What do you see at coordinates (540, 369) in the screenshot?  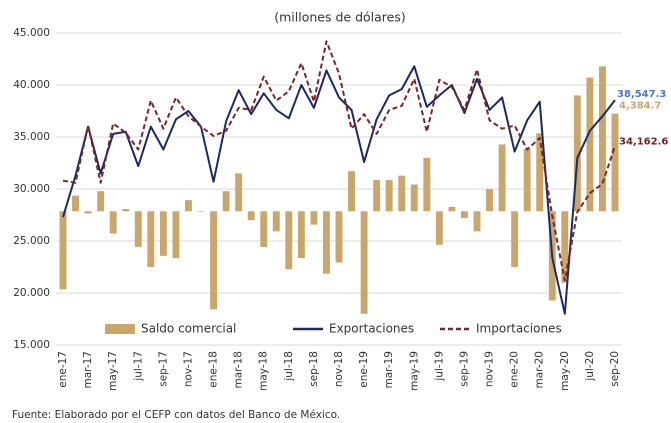 I see `x-tick-label: mar-20` at bounding box center [540, 369].